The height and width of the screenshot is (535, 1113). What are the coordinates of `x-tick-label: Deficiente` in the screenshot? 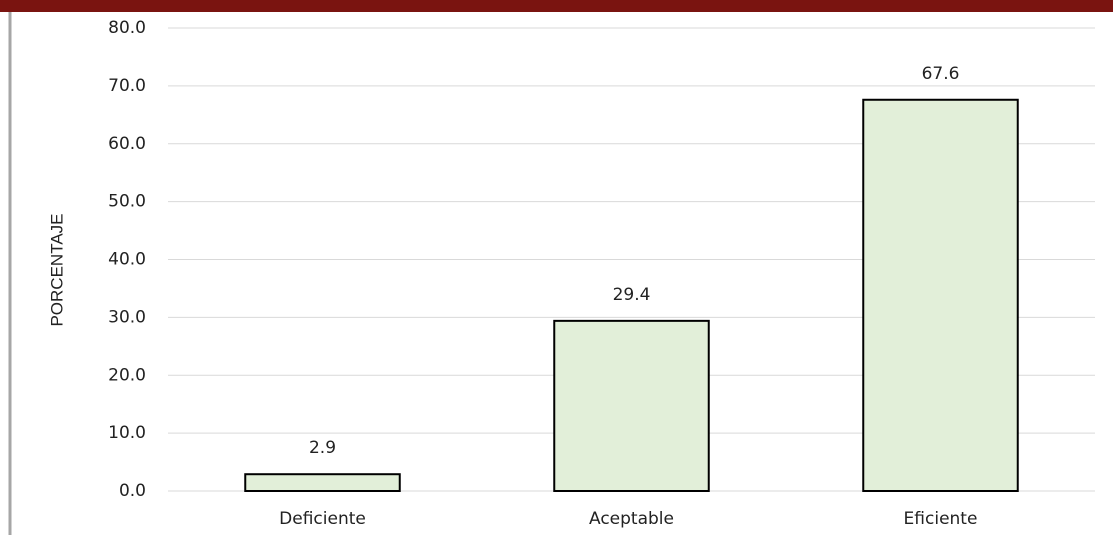 It's located at (322, 519).